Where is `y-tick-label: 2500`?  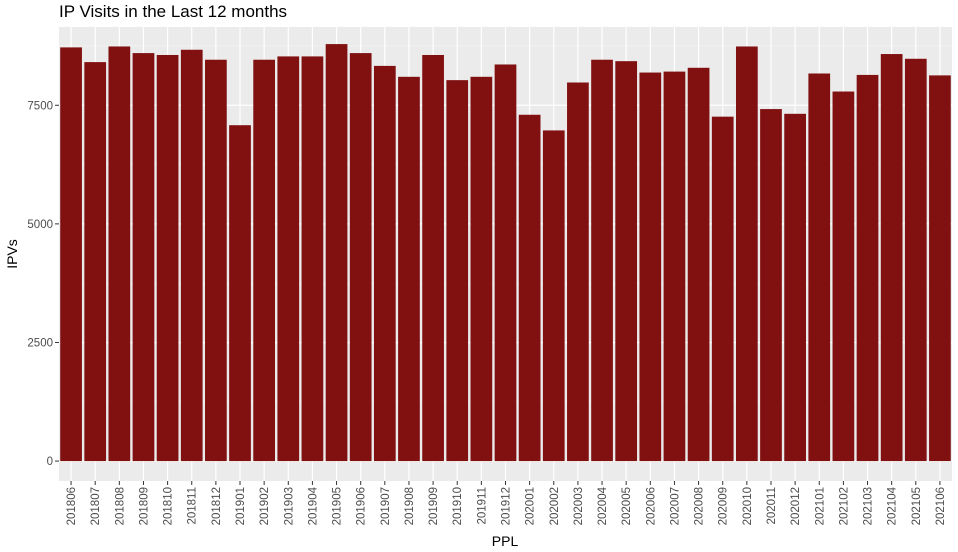 y-tick-label: 2500 is located at coordinates (40, 343).